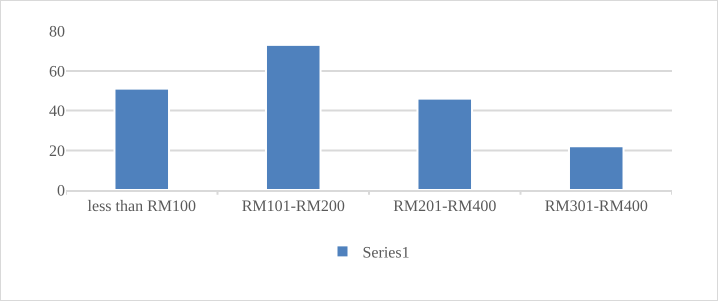 The height and width of the screenshot is (301, 718). What do you see at coordinates (142, 207) in the screenshot?
I see `x-tick-label: less than RM100` at bounding box center [142, 207].